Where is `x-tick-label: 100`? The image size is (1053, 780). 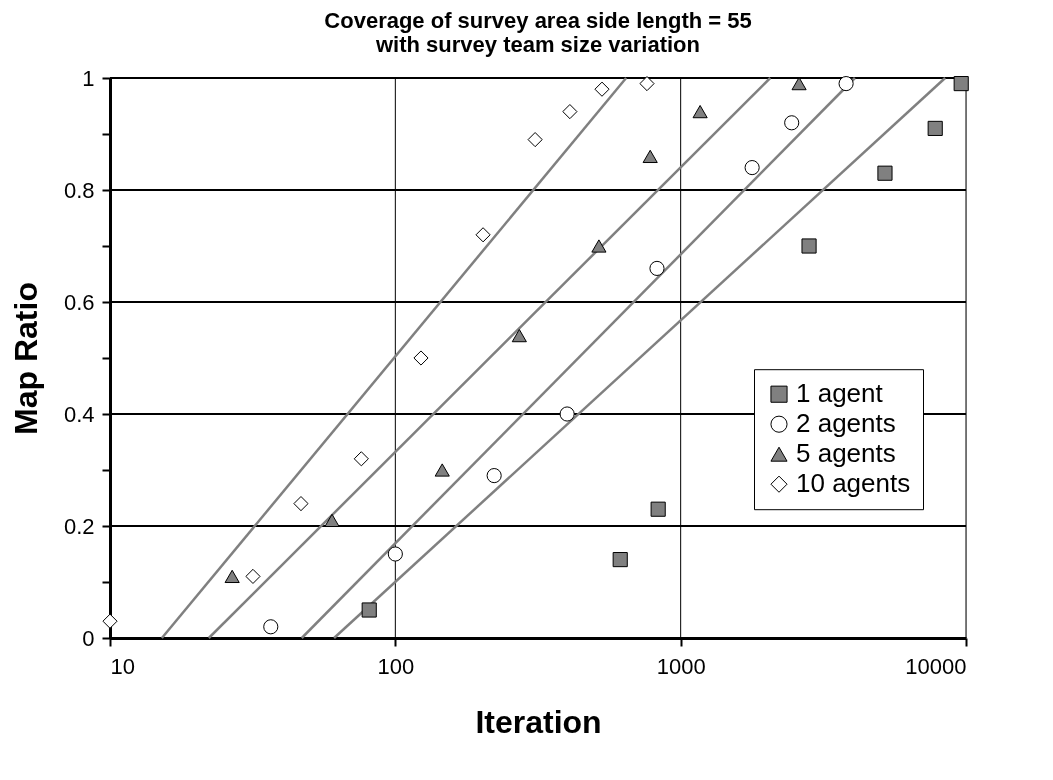
x-tick-label: 100 is located at coordinates (396, 666).